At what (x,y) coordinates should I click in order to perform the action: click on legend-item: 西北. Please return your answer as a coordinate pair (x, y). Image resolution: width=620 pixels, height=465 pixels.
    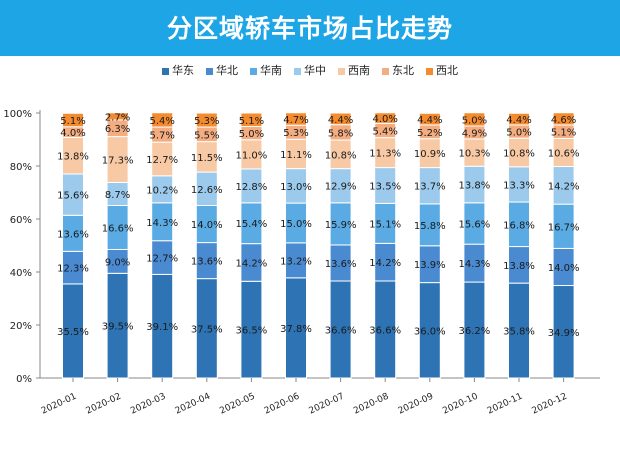
    Looking at the image, I should click on (442, 70).